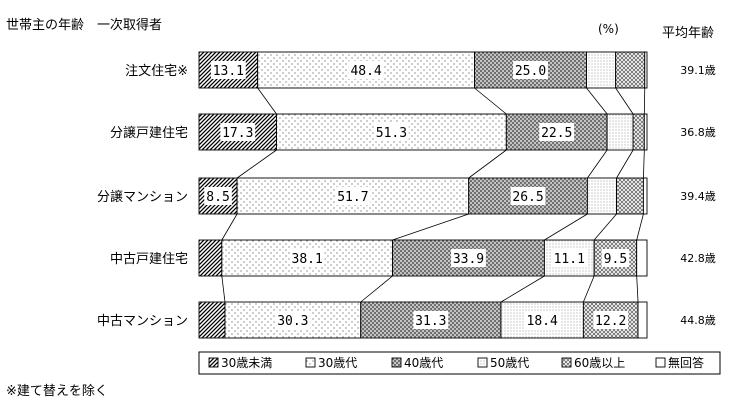 This screenshot has height=409, width=743. What do you see at coordinates (698, 258) in the screenshot?
I see `average-age-value: 42.8歳` at bounding box center [698, 258].